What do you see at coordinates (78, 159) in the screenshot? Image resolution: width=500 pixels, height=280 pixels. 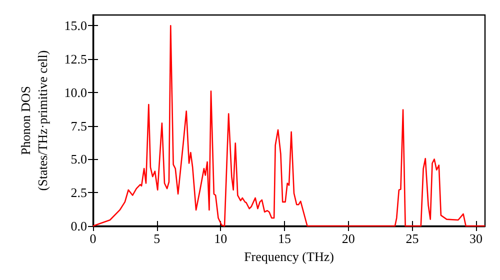 I see `y-tick-label: 5.0` at bounding box center [78, 159].